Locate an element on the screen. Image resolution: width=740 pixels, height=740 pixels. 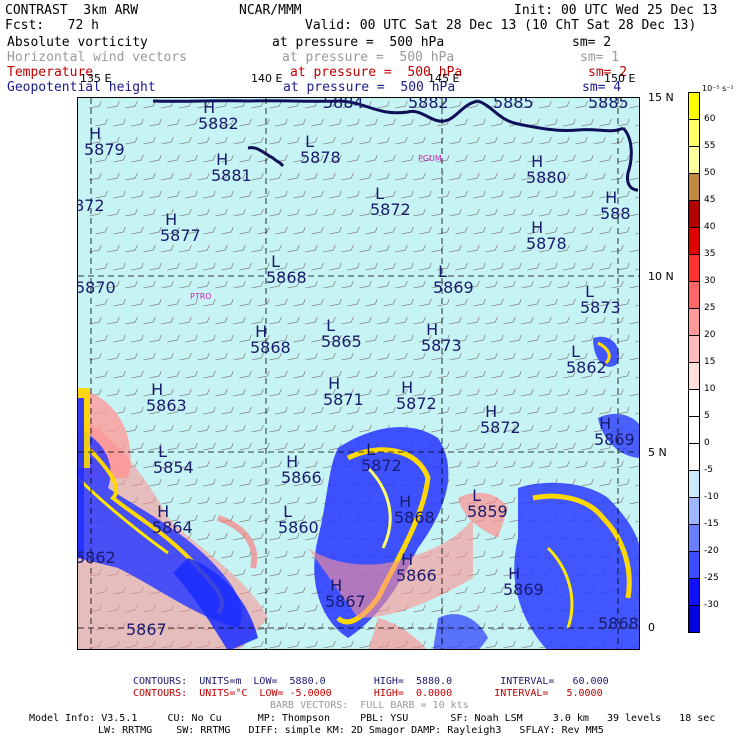
field-smooth-height: sm= 4 is located at coordinates (602, 87).